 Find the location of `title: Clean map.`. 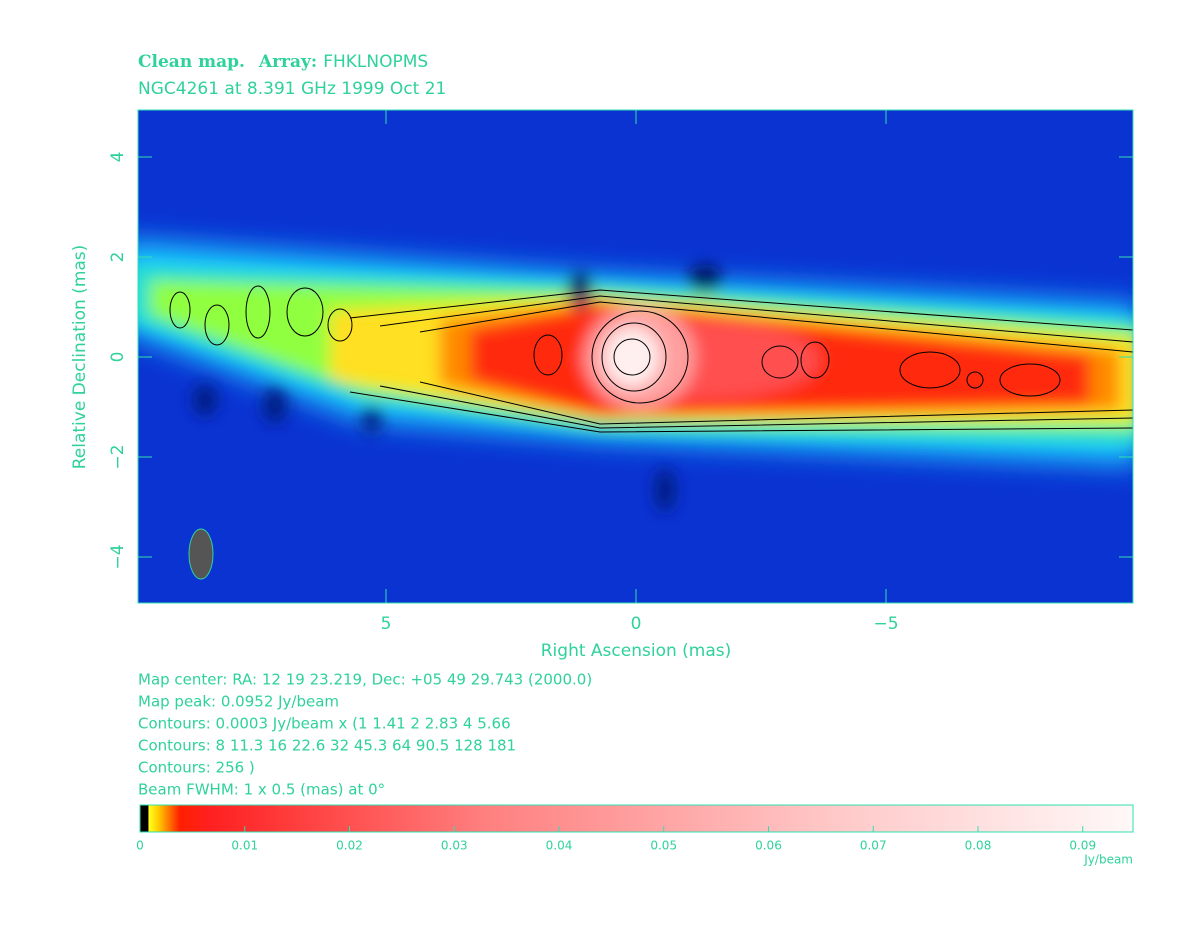

title: Clean map. is located at coordinates (191, 62).